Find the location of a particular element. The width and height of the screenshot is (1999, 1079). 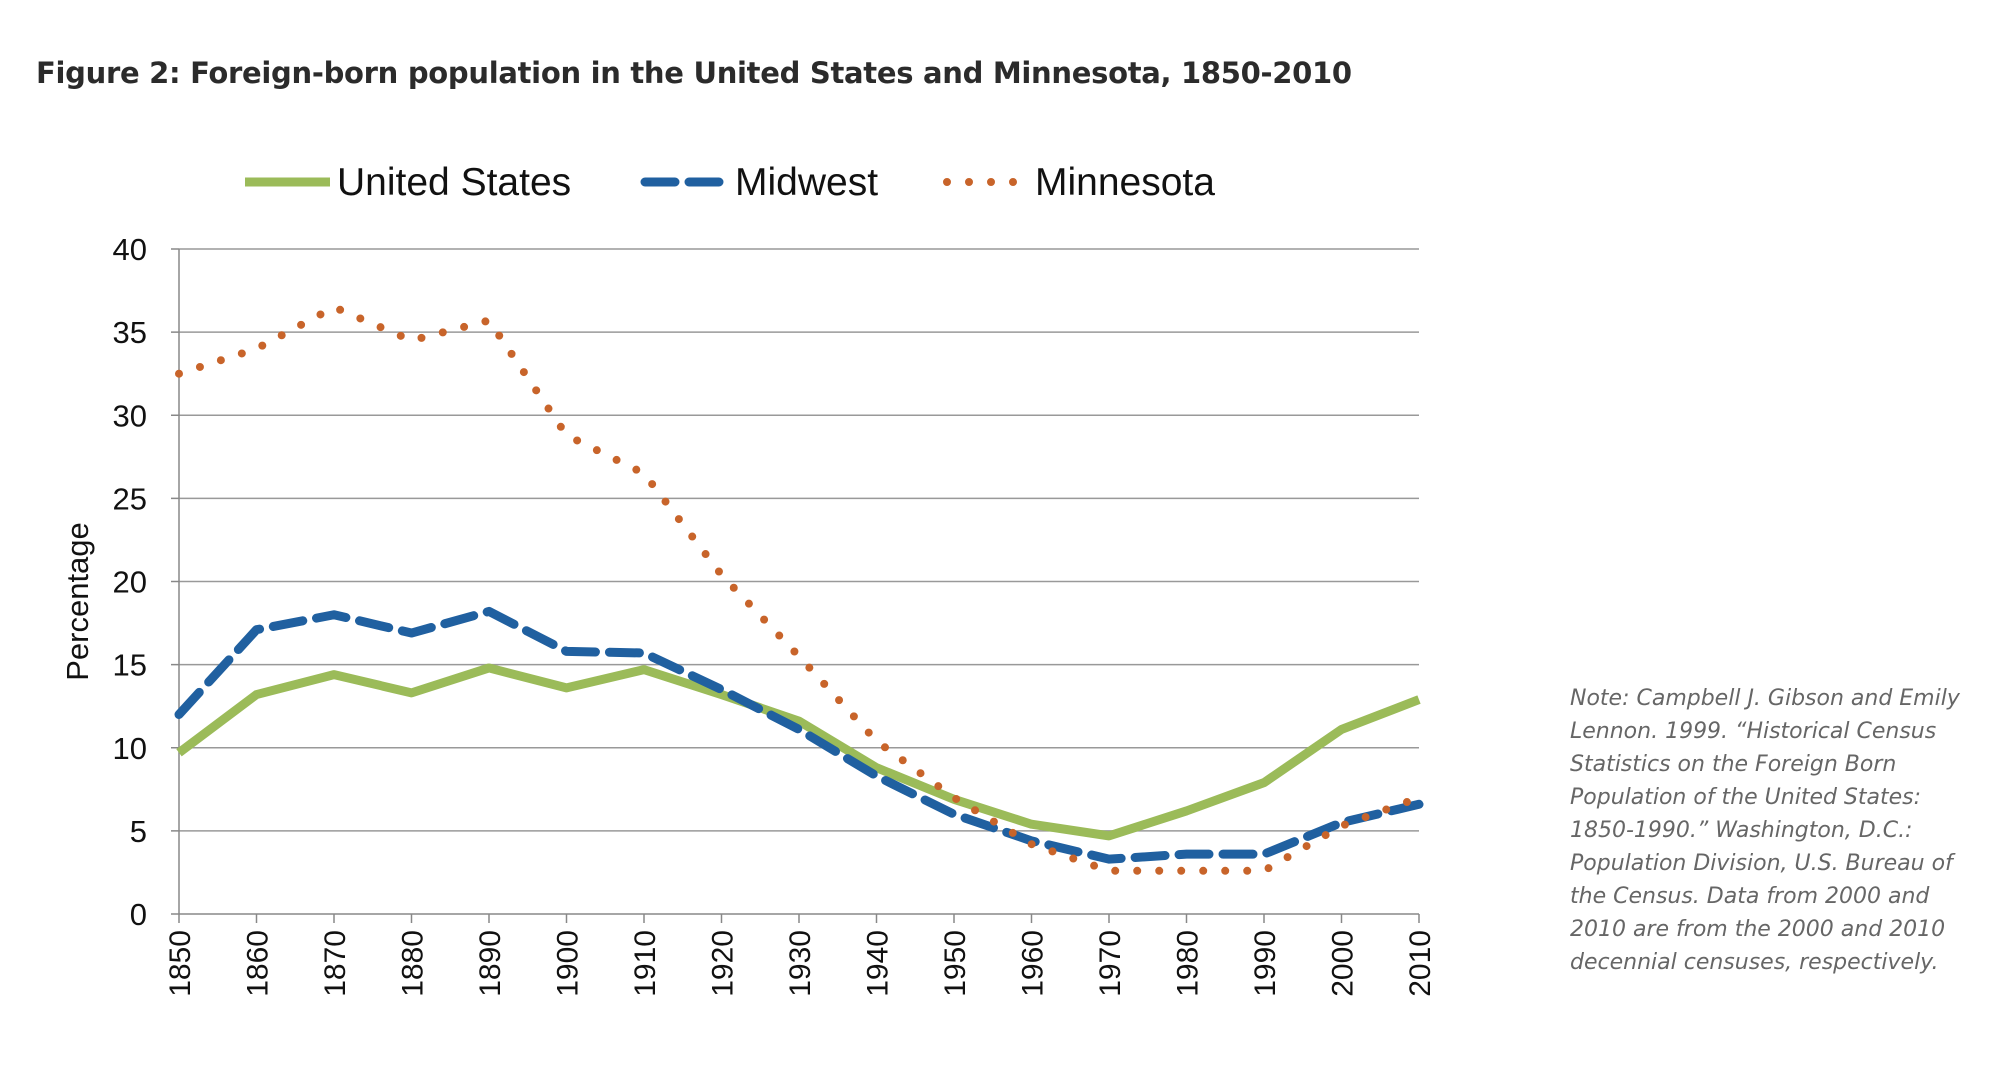

x-tick-label: 1860 is located at coordinates (258, 963).